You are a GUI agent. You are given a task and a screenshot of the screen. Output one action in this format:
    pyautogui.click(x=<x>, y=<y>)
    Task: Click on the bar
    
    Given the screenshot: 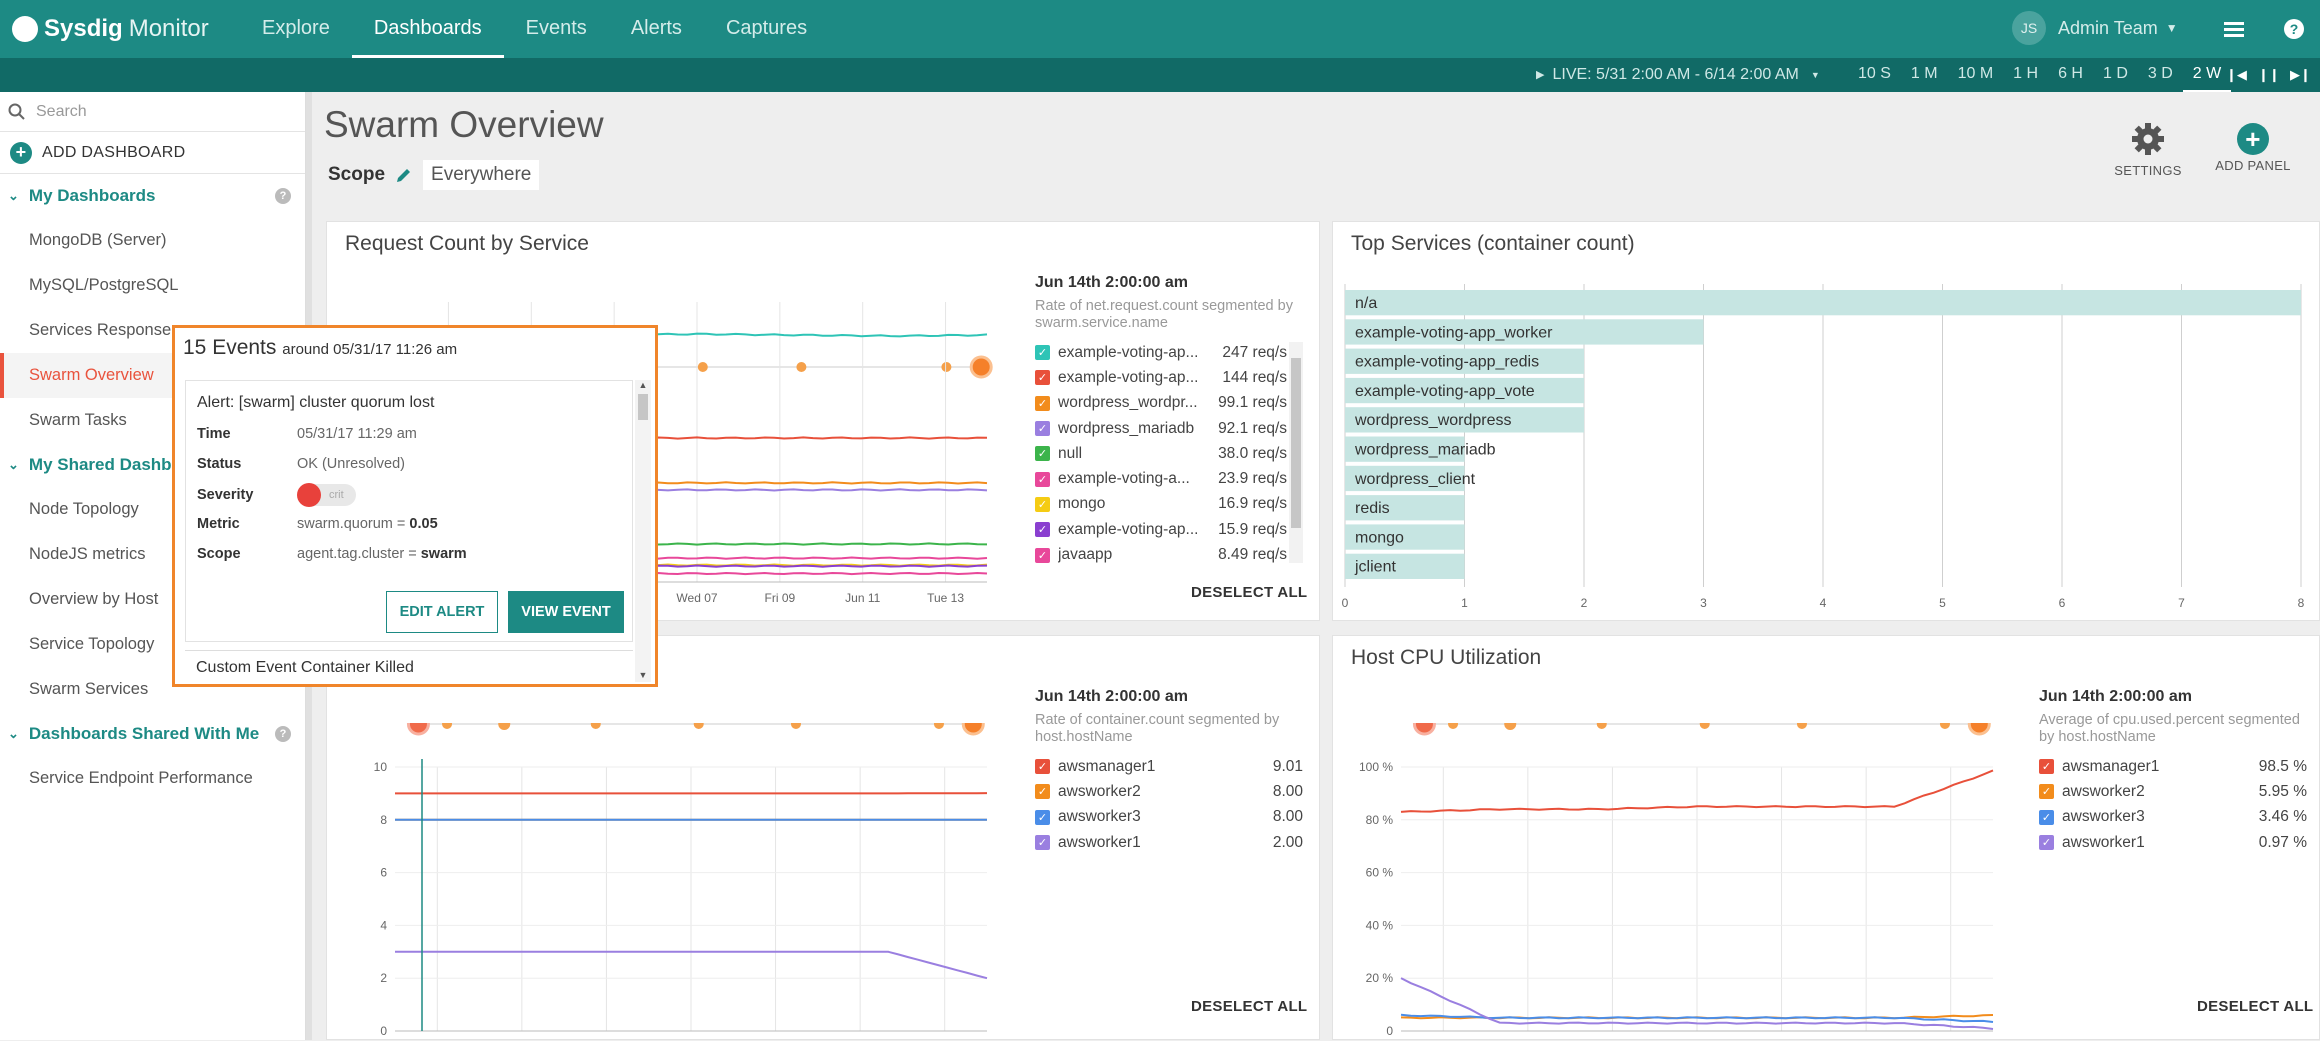 What is the action you would take?
    pyautogui.click(x=1823, y=302)
    